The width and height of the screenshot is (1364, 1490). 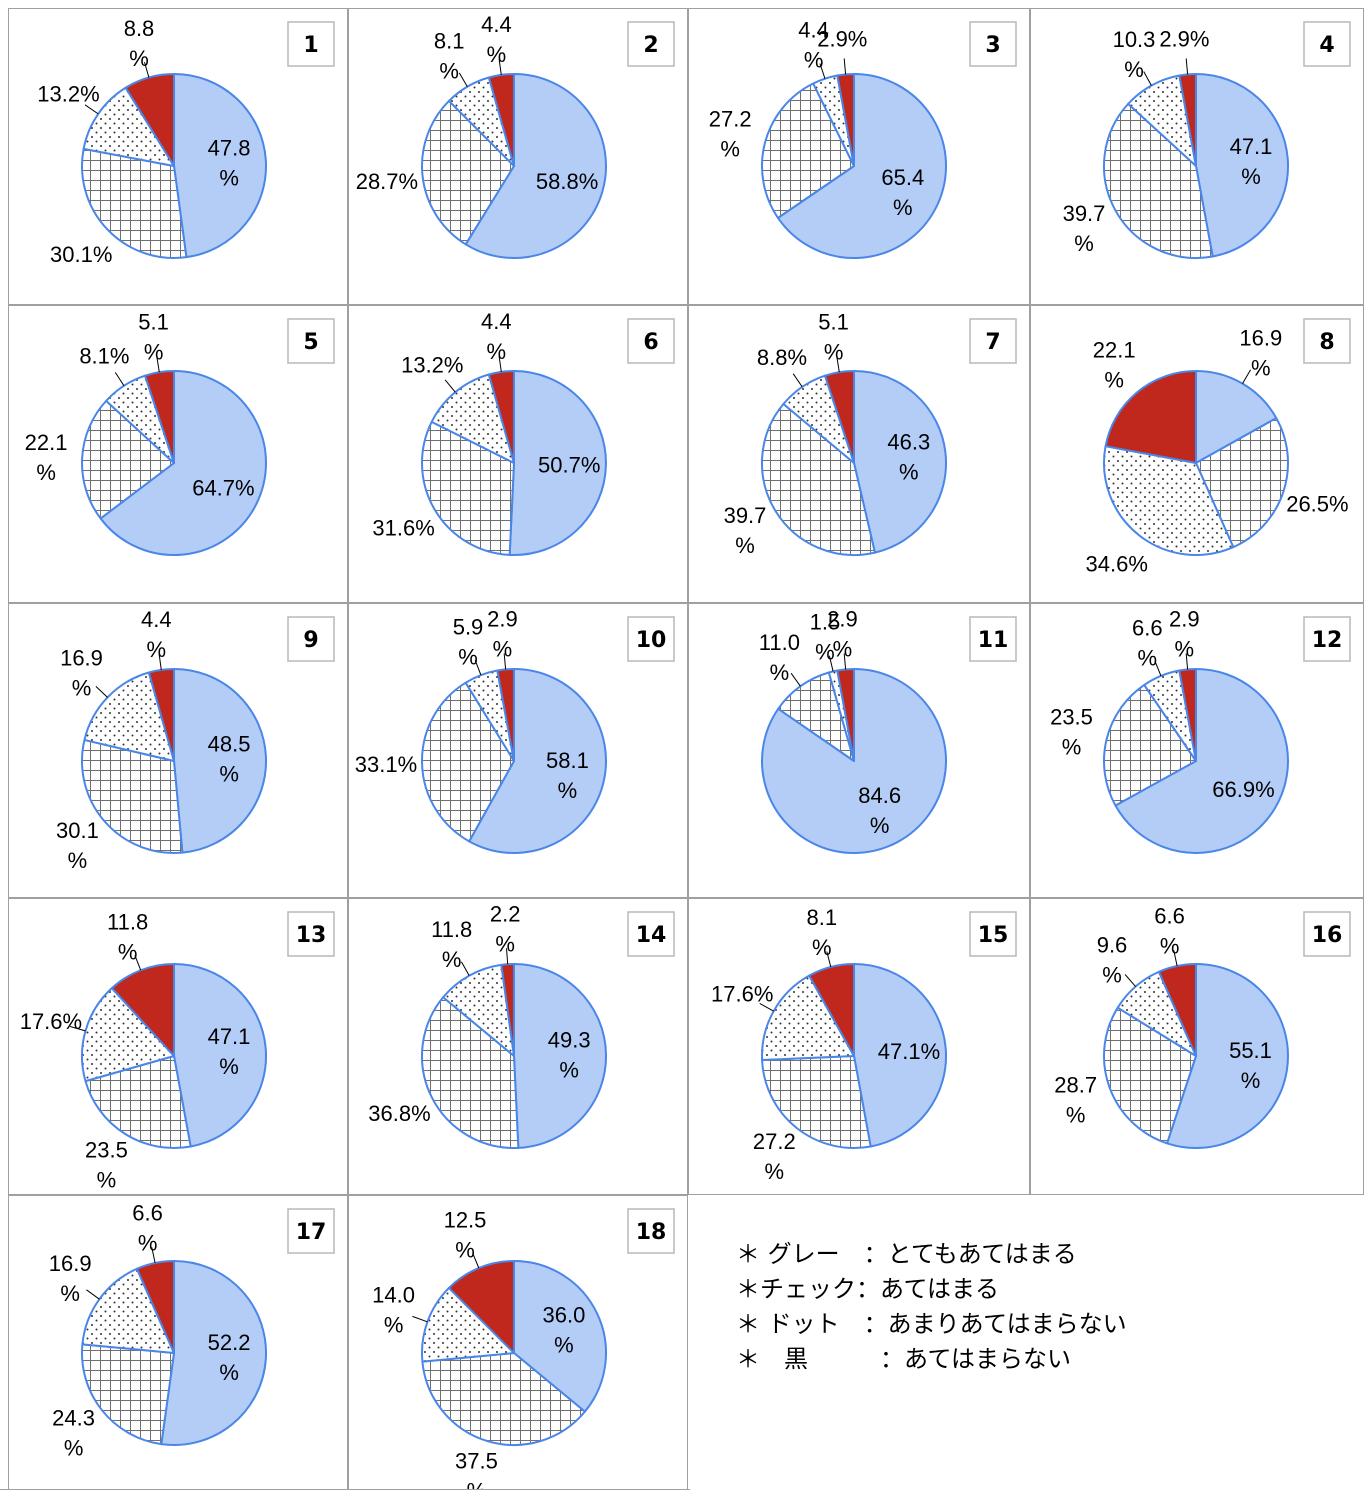 What do you see at coordinates (156, 634) in the screenshot?
I see `pie-slice-label: 4.4%` at bounding box center [156, 634].